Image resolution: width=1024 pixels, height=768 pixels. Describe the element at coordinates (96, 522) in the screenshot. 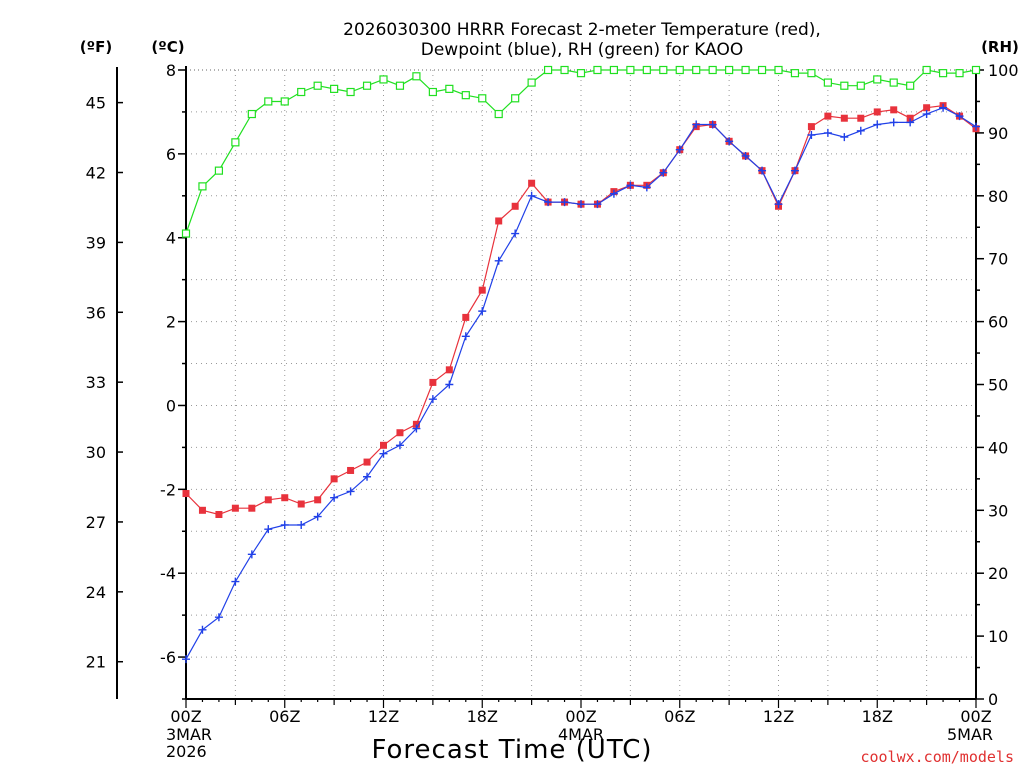

I see `fahrenheit-tick-label: 27` at that location.